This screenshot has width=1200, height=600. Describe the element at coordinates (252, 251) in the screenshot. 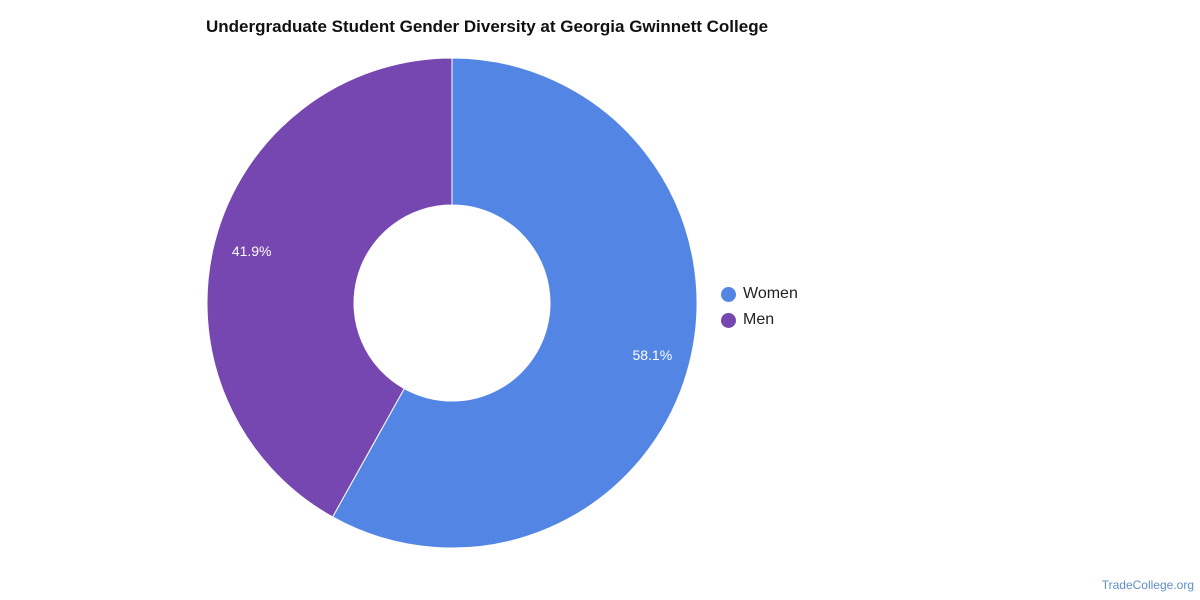

I see `slice-label-men: 41.9%` at that location.